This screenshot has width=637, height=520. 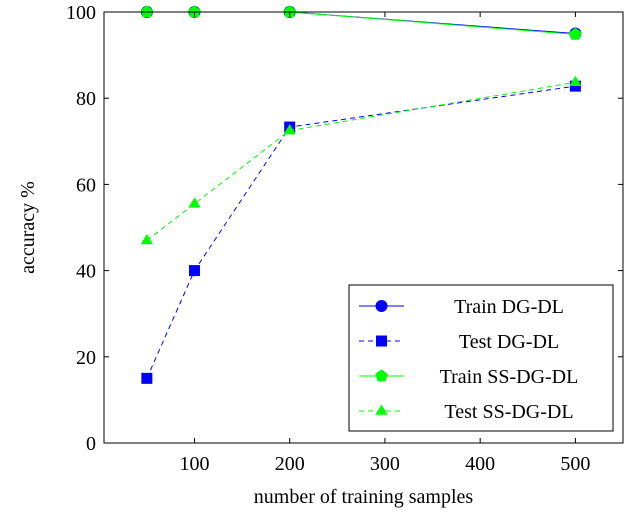 I want to click on x-tick-label: 200, so click(x=290, y=464).